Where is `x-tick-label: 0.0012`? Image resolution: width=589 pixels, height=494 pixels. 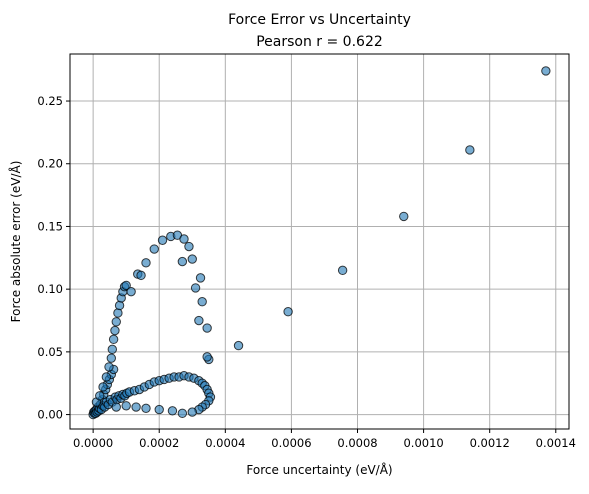 x-tick-label: 0.0012 is located at coordinates (490, 443).